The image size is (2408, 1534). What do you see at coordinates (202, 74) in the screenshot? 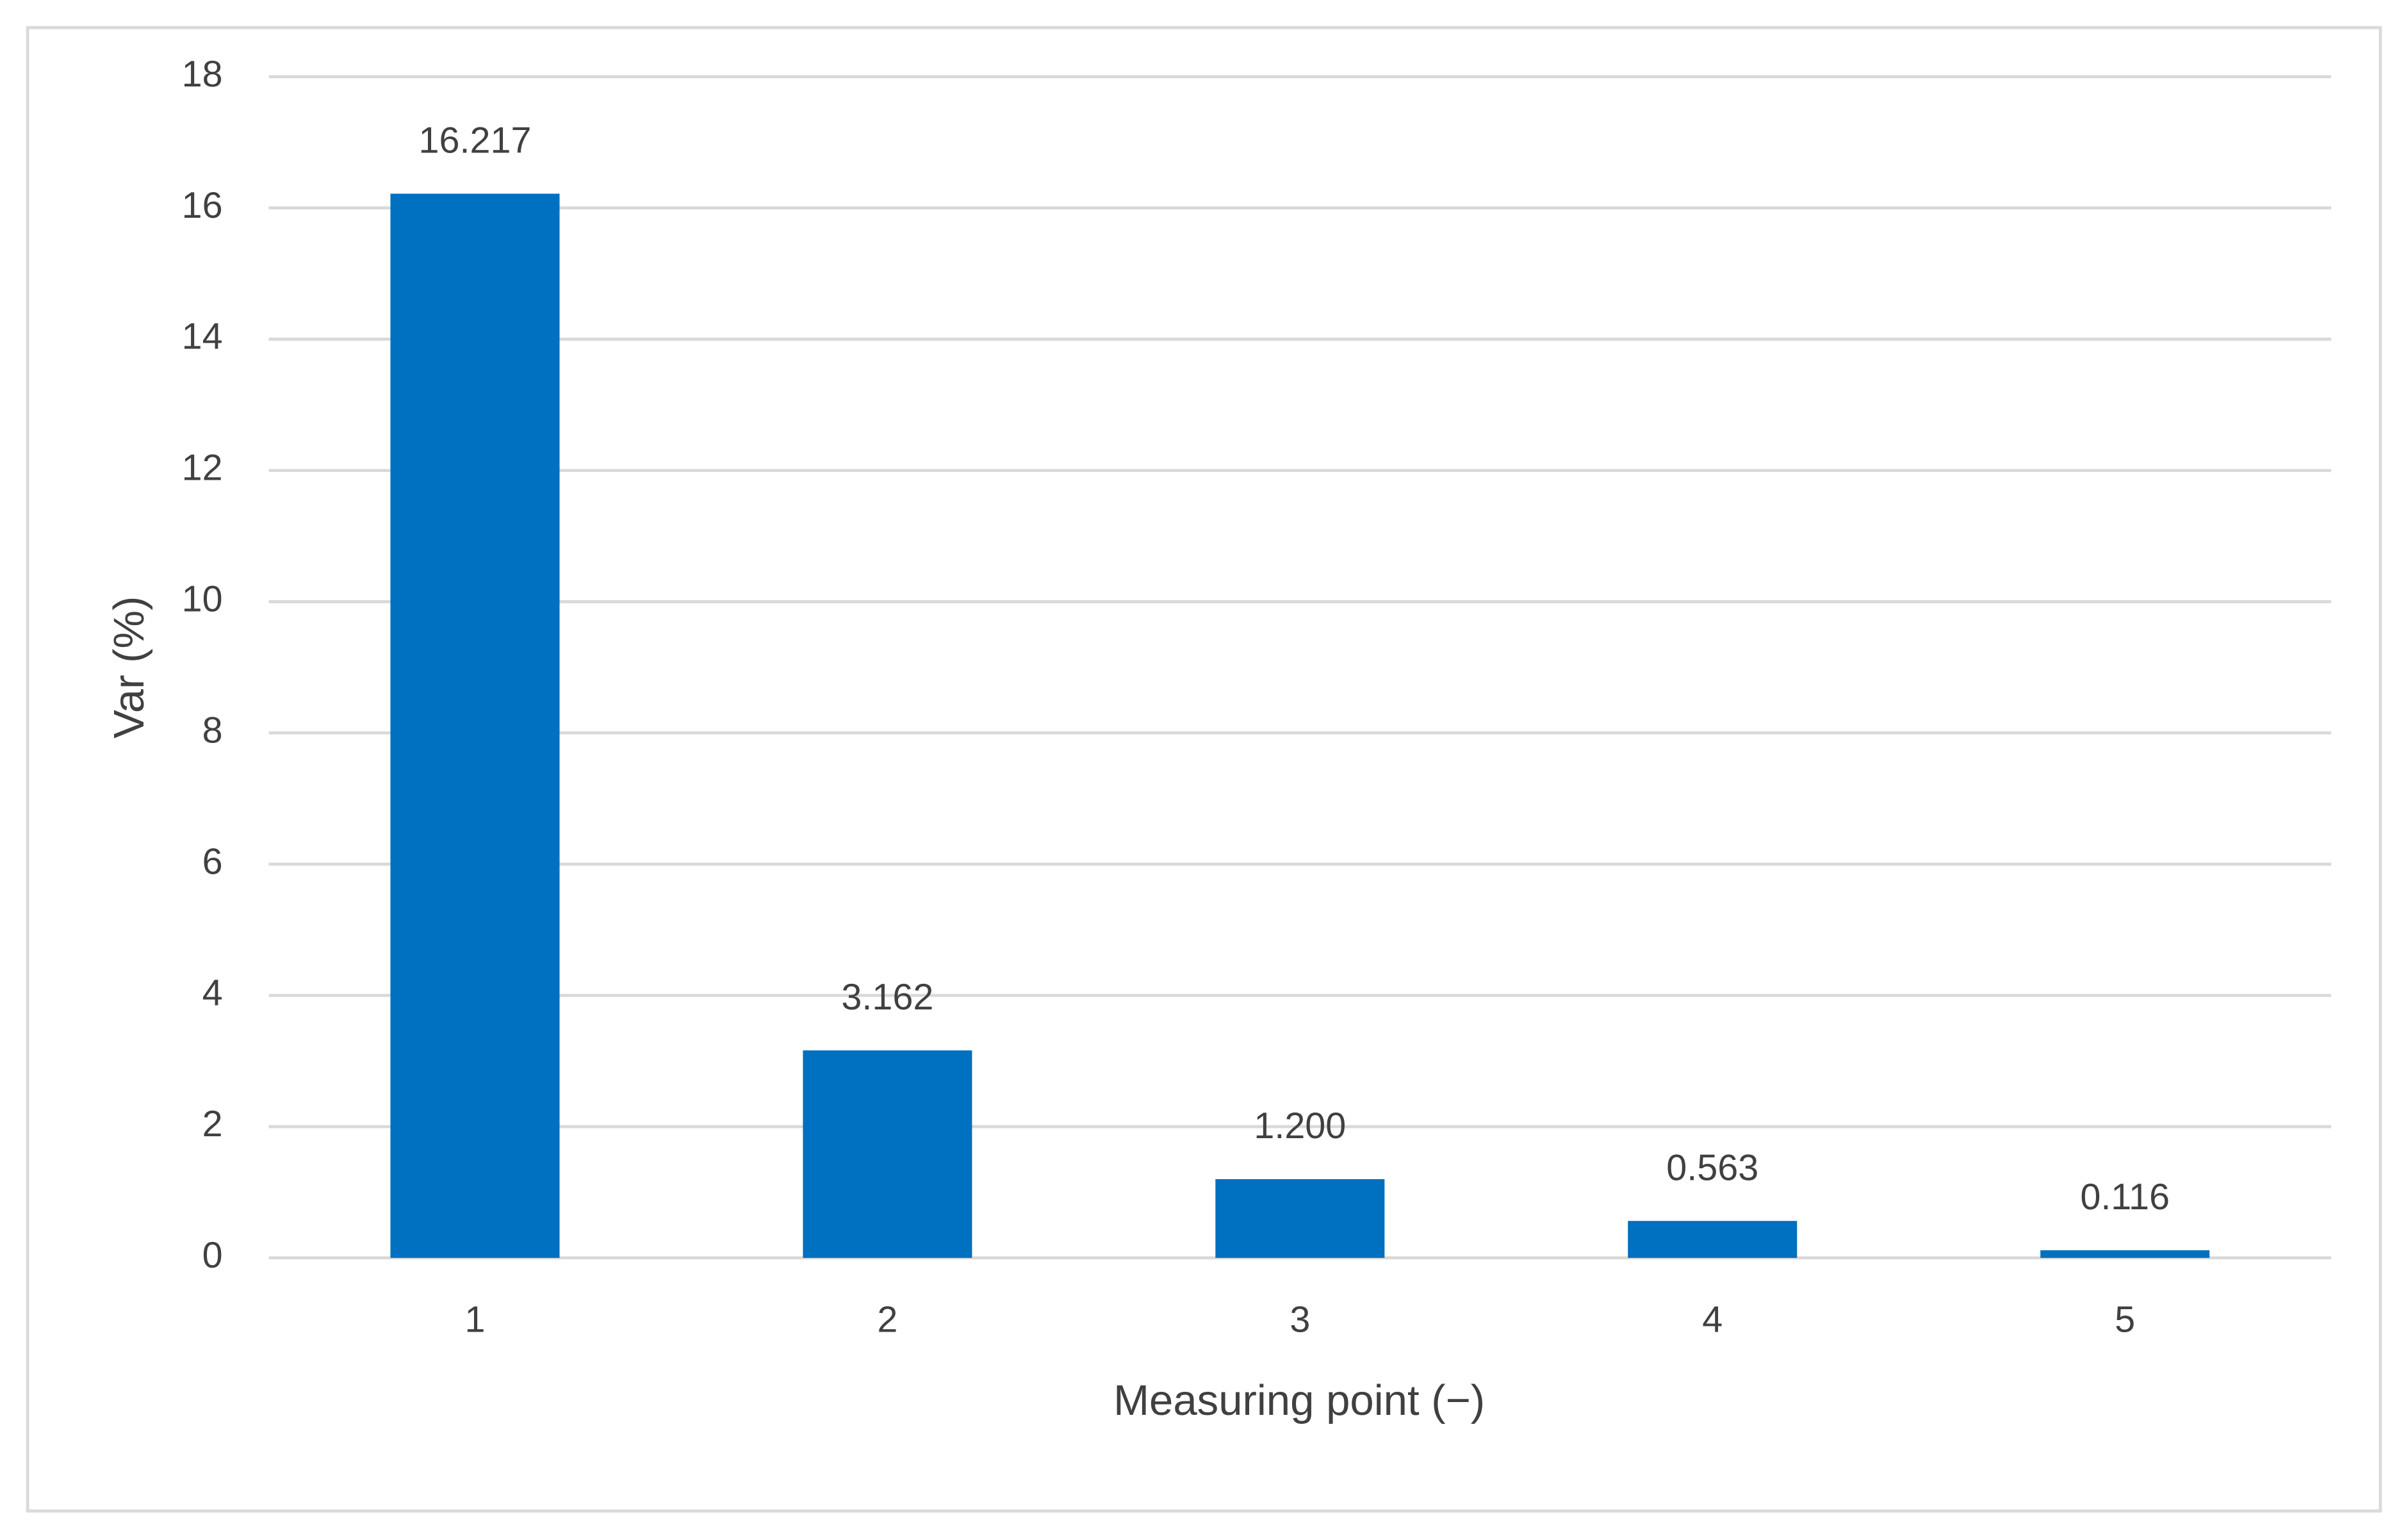
I see `y-tick-label: 18` at bounding box center [202, 74].